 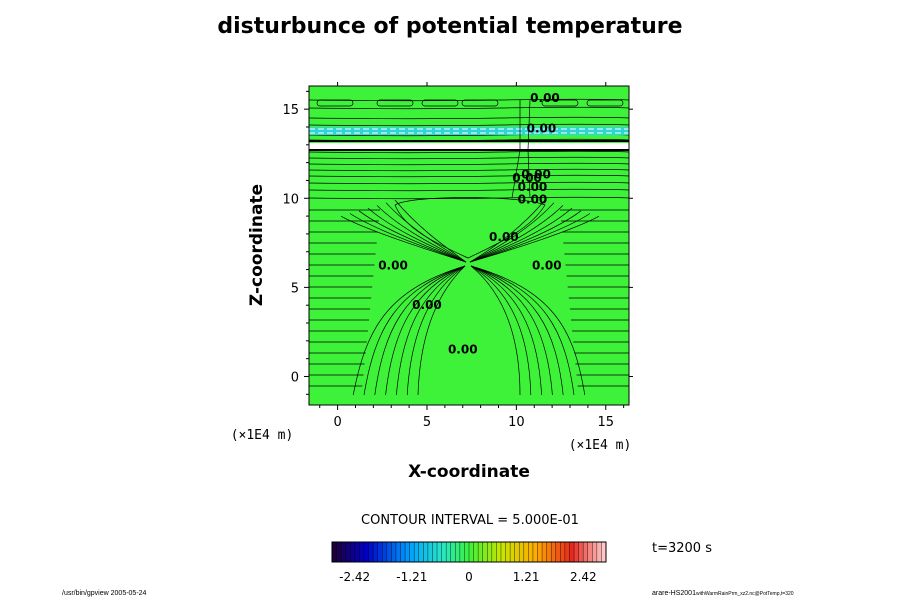 What do you see at coordinates (469, 131) in the screenshot?
I see `cold-band` at bounding box center [469, 131].